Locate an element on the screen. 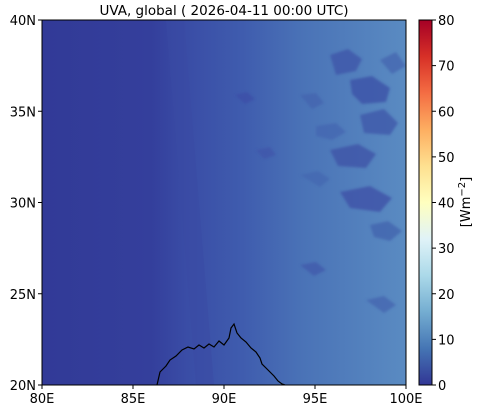 This screenshot has width=480, height=412. latitude-ticks: 20N 25N 30N 35N 40N is located at coordinates (26, 204).